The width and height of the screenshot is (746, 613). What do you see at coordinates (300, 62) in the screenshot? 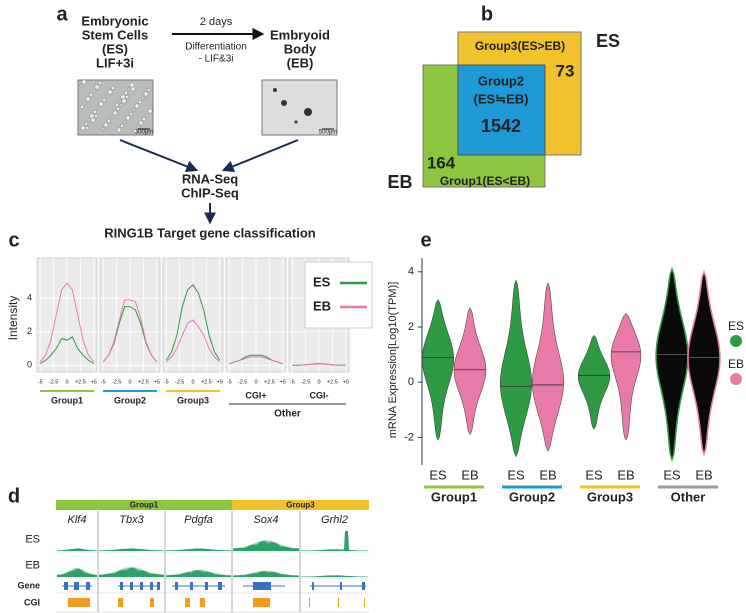
I see `eb-title: (EB)` at bounding box center [300, 62].